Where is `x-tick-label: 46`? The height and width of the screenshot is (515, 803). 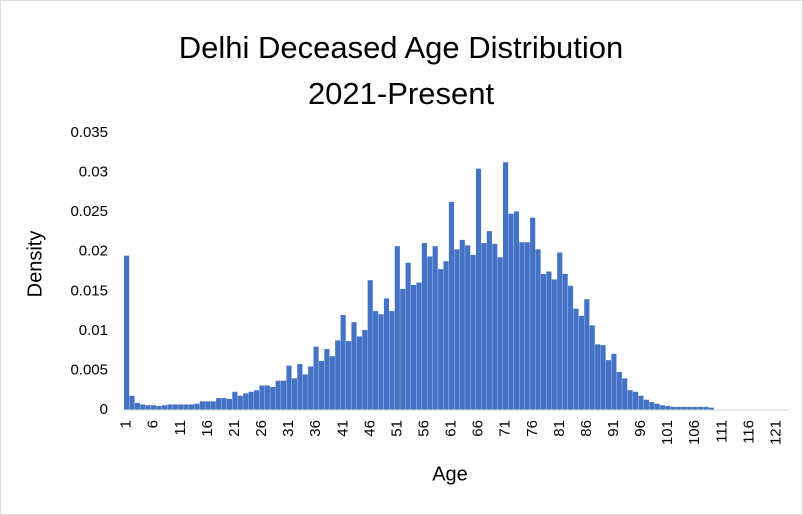
x-tick-label: 46 is located at coordinates (369, 428).